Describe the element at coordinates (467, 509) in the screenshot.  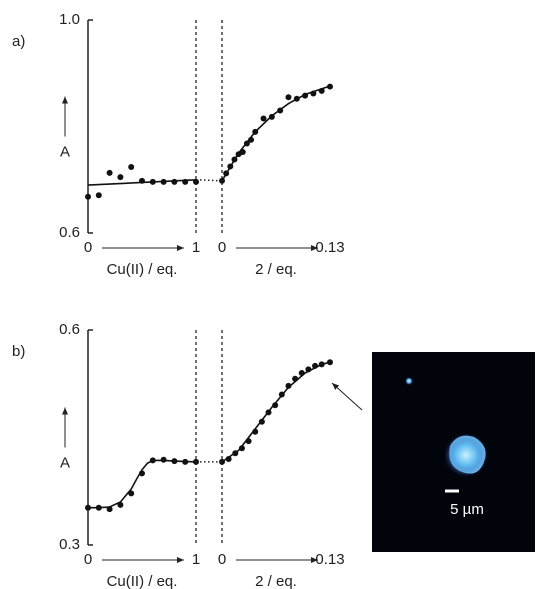
I see `scale-label: 5 µm` at that location.